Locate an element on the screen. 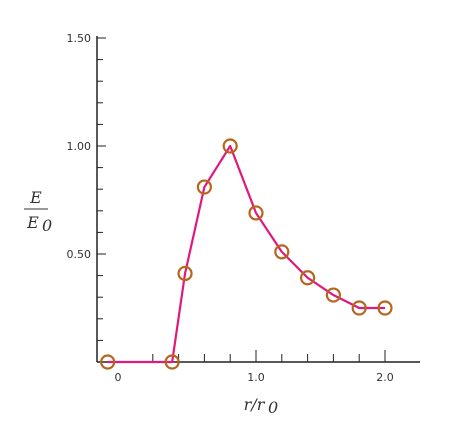 The image size is (457, 436). x-label-main: r/r is located at coordinates (255, 404).